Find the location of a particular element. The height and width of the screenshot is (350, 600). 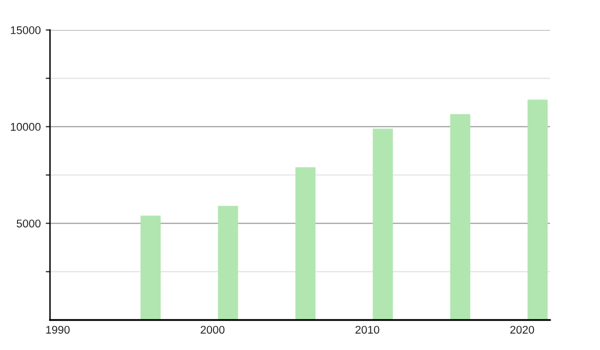

x-tick-label: 1990 is located at coordinates (58, 330).